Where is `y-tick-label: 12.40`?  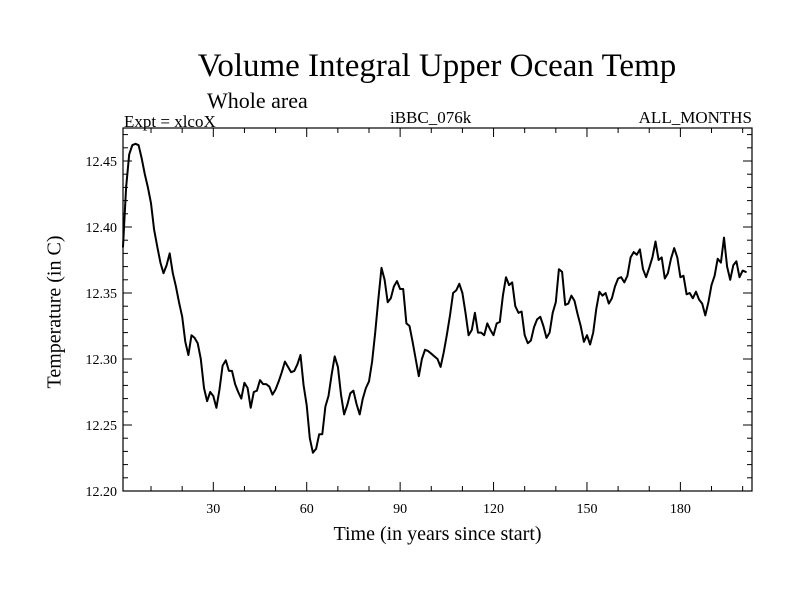 y-tick-label: 12.40 is located at coordinates (102, 228).